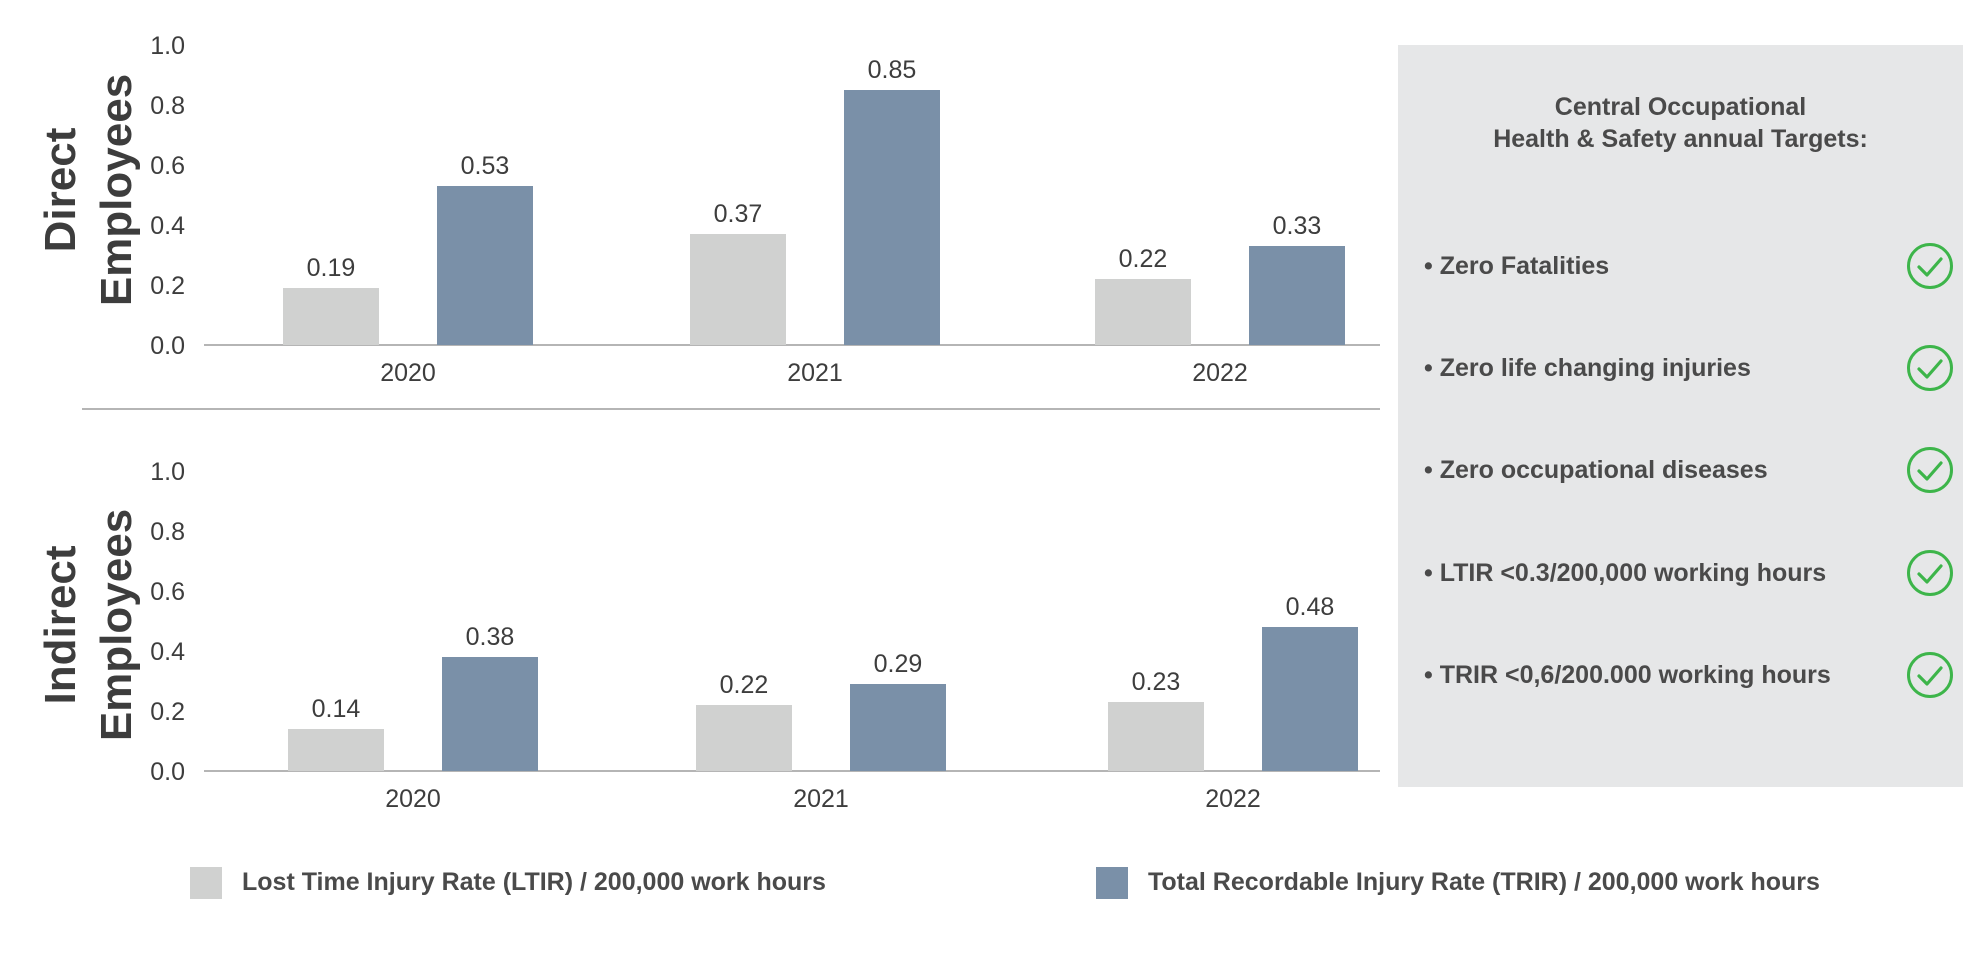  Describe the element at coordinates (1587, 368) in the screenshot. I see `target-item-text: Zero life changing injuries` at that location.